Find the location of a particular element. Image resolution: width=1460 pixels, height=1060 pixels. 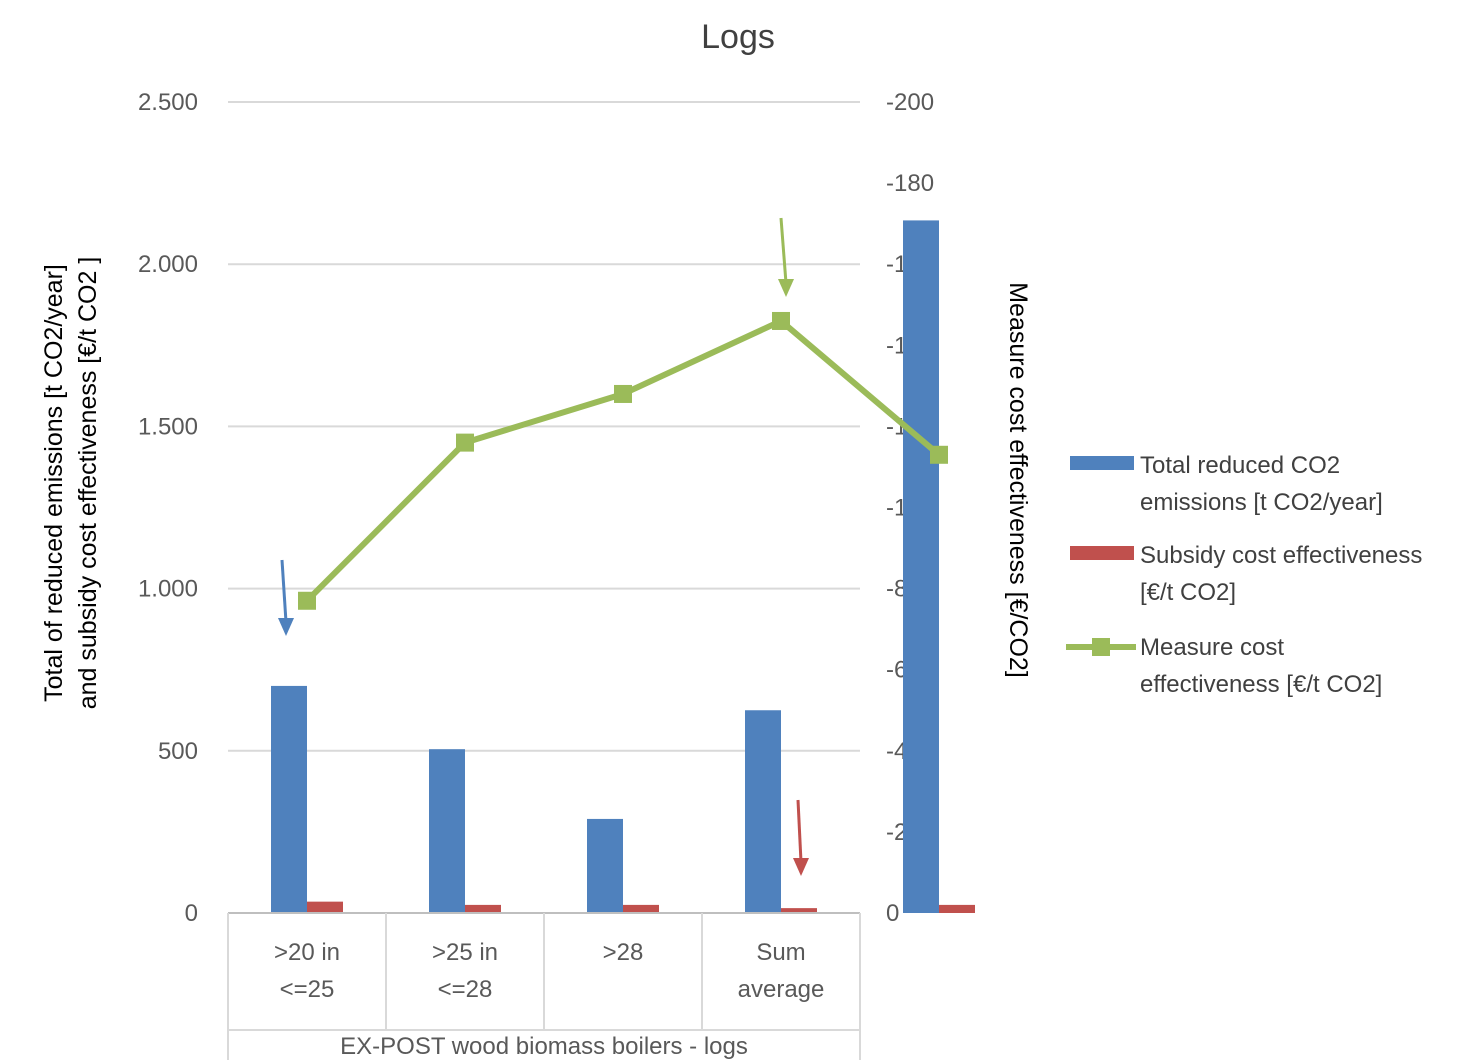

x-category-line: average is located at coordinates (781, 989).